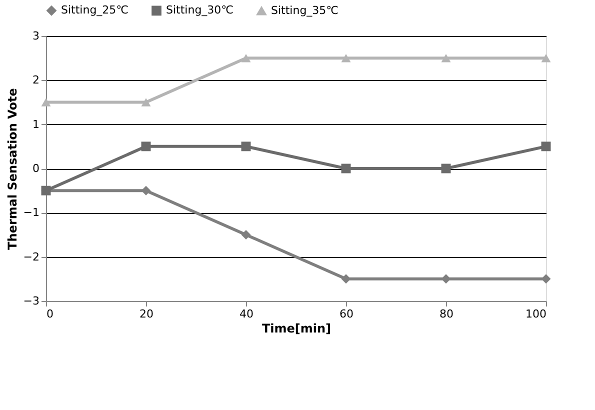  I want to click on x-tick-label: 0, so click(50, 314).